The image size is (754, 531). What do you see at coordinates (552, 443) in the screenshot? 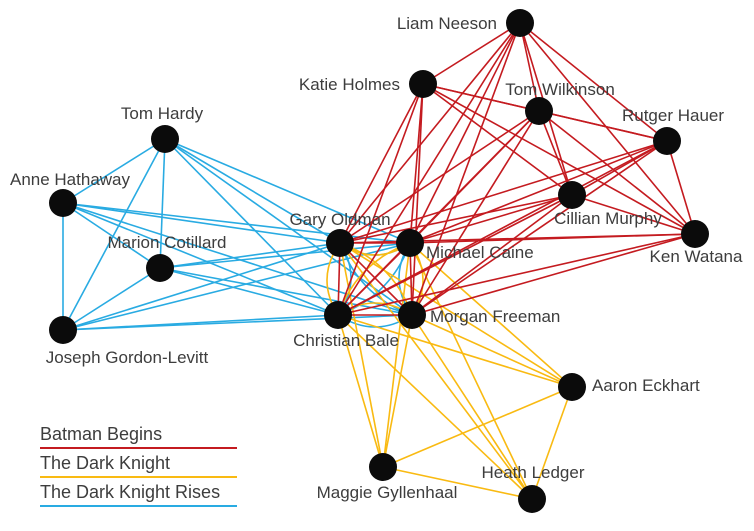
I see `edge-heath-ledger-aaron-eckhart` at bounding box center [552, 443].